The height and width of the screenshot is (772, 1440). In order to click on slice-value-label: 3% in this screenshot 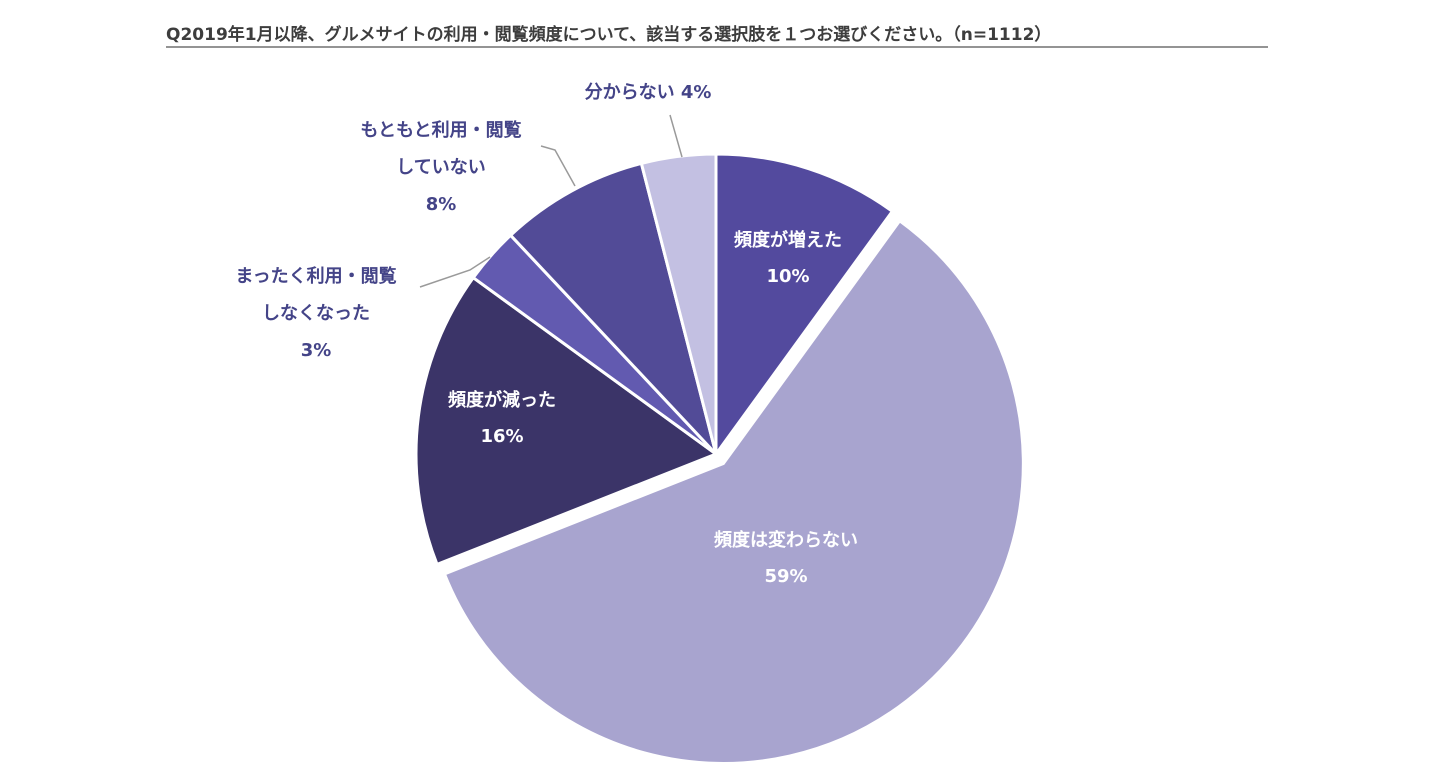, I will do `click(316, 350)`.